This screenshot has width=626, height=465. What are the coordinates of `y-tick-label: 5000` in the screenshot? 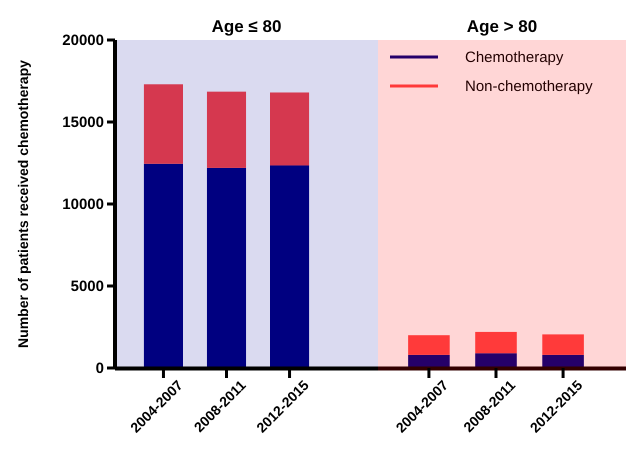 It's located at (87, 286).